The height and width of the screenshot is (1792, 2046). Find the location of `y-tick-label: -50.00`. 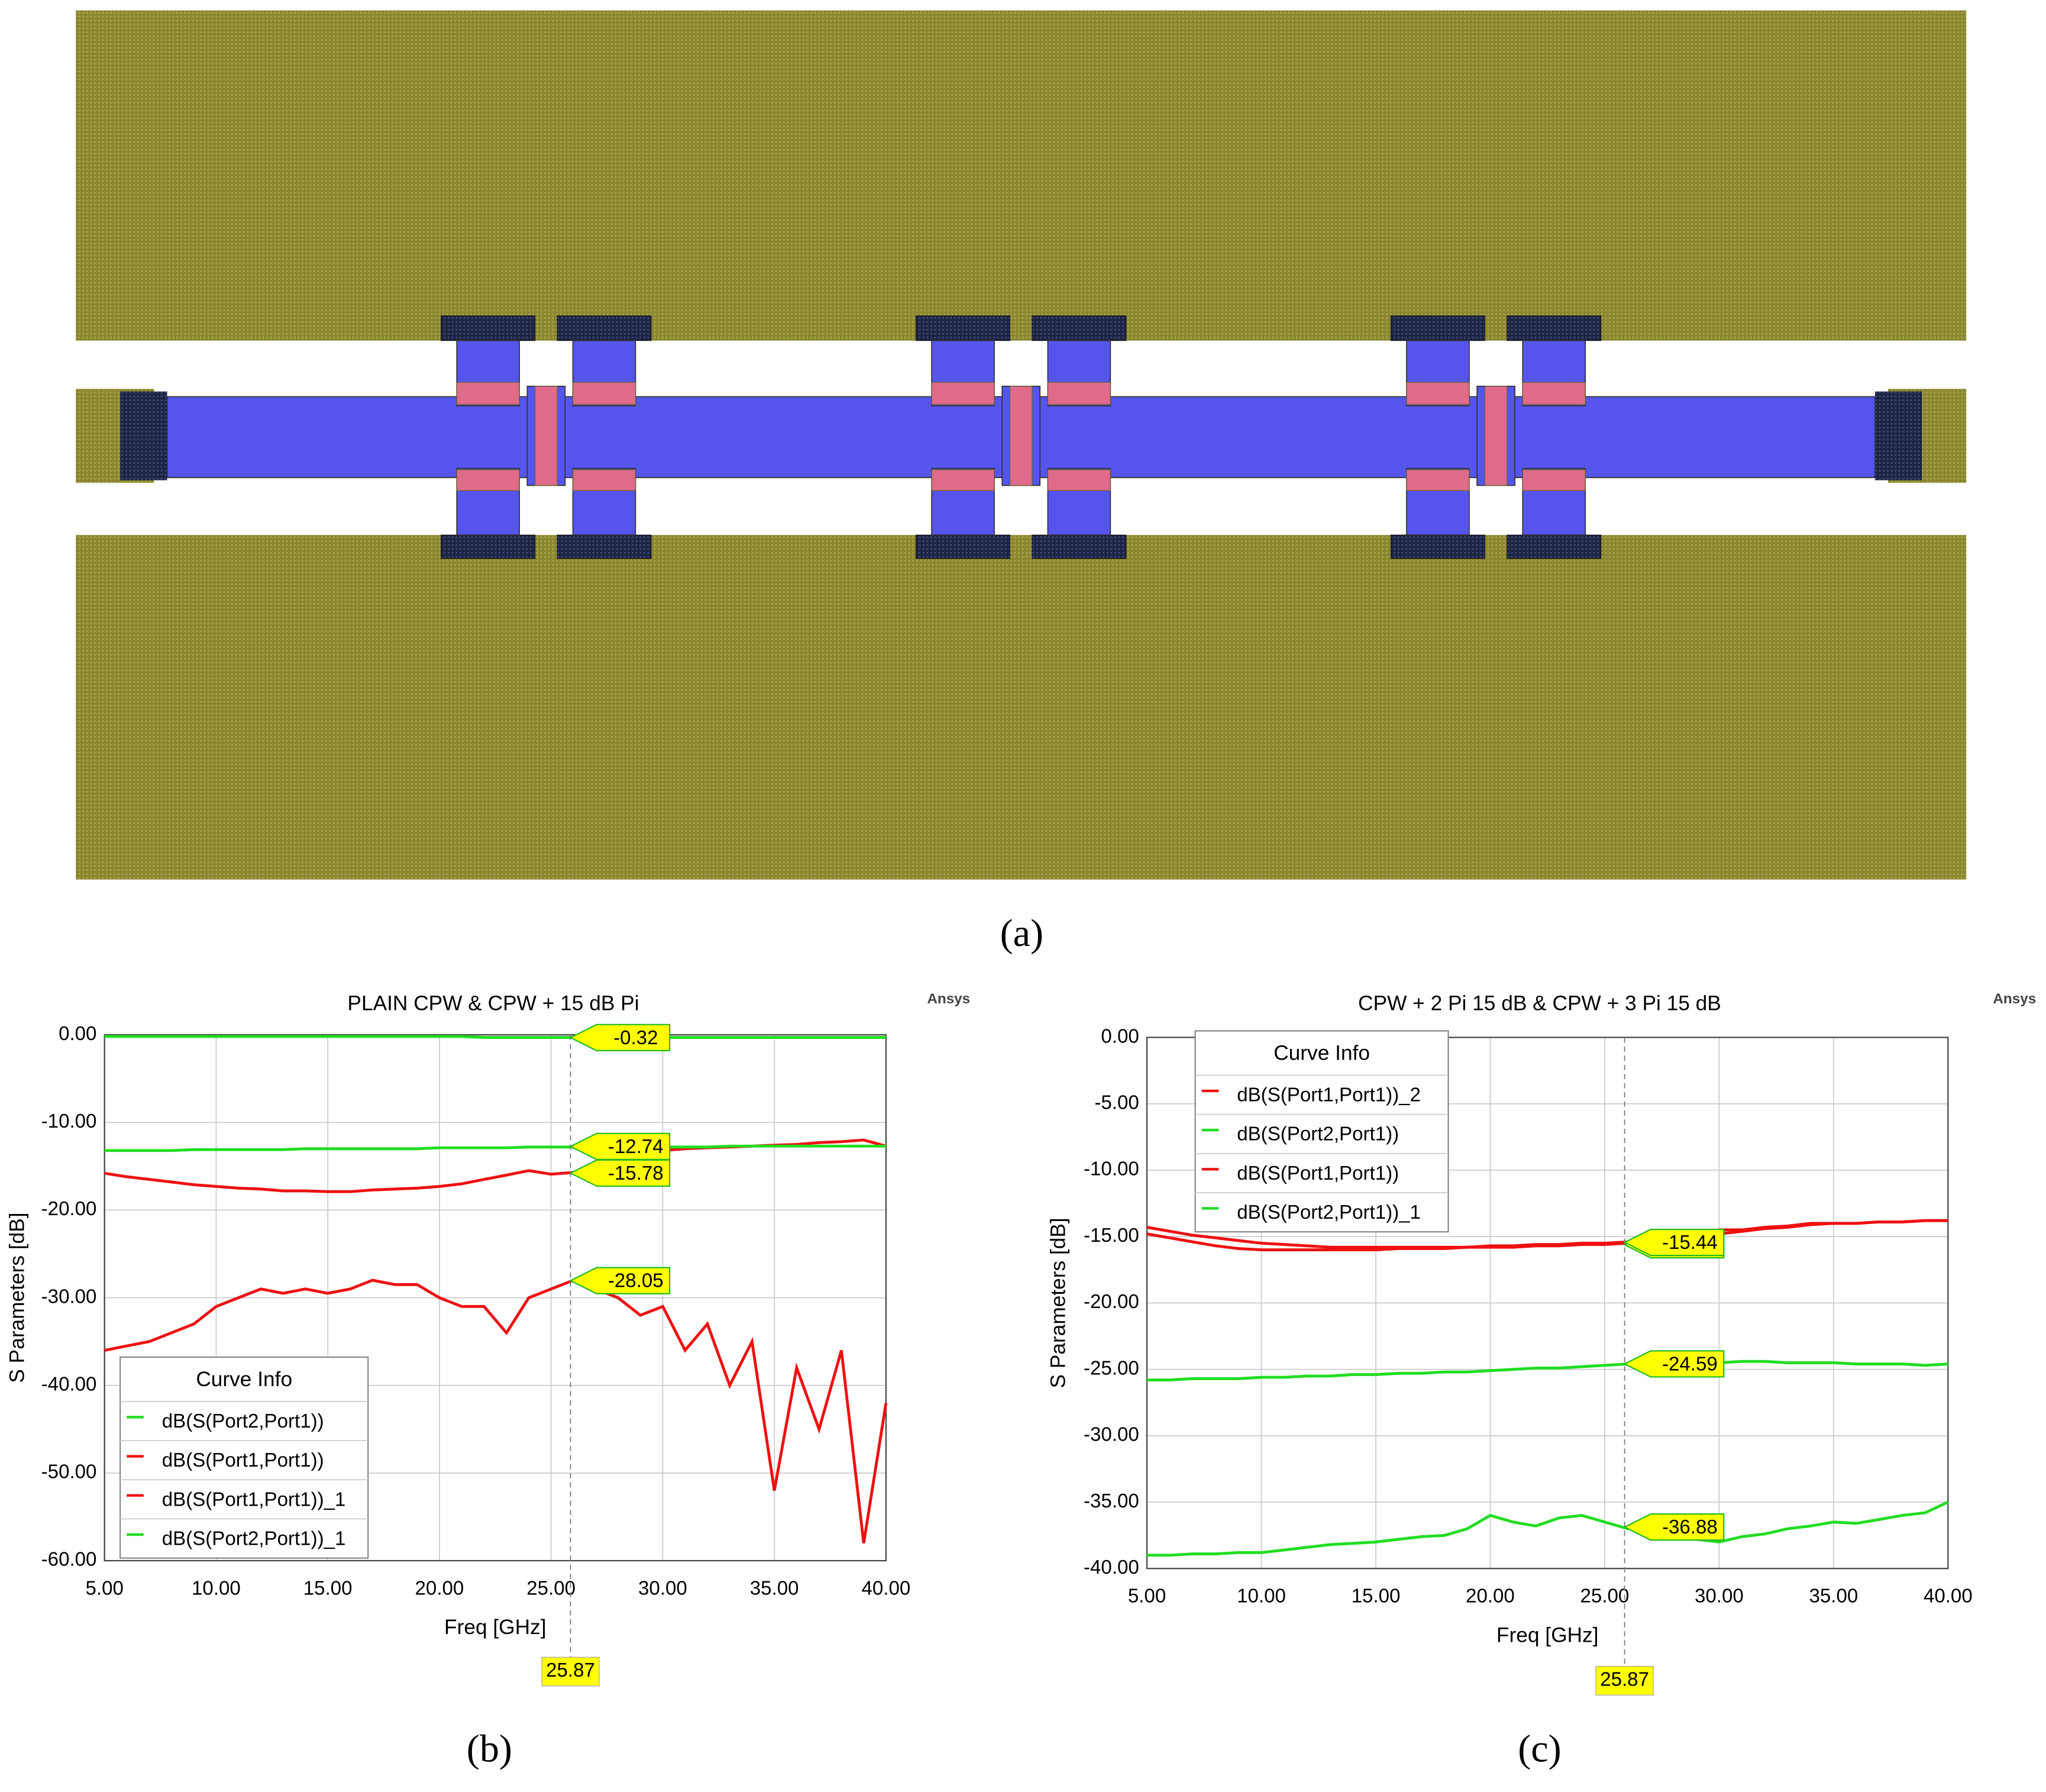

y-tick-label: -50.00 is located at coordinates (69, 1472).